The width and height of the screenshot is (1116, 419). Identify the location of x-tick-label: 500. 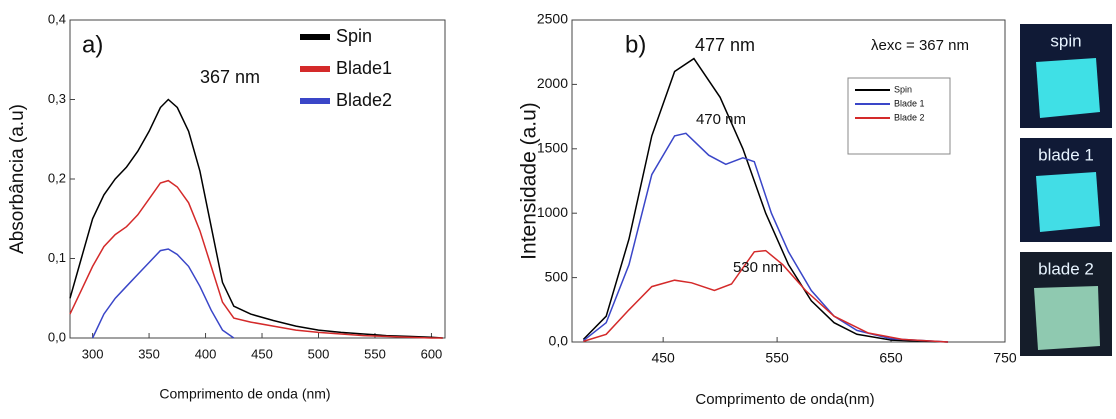
(319, 353).